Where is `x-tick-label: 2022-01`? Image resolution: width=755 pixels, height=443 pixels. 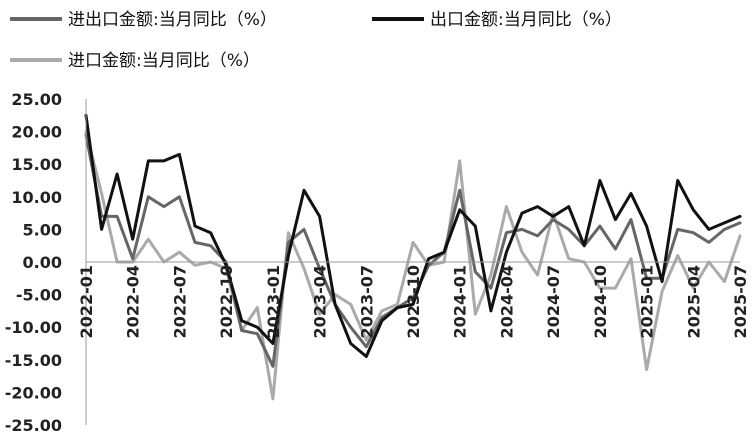
x-tick-label: 2022-01 is located at coordinates (86, 301).